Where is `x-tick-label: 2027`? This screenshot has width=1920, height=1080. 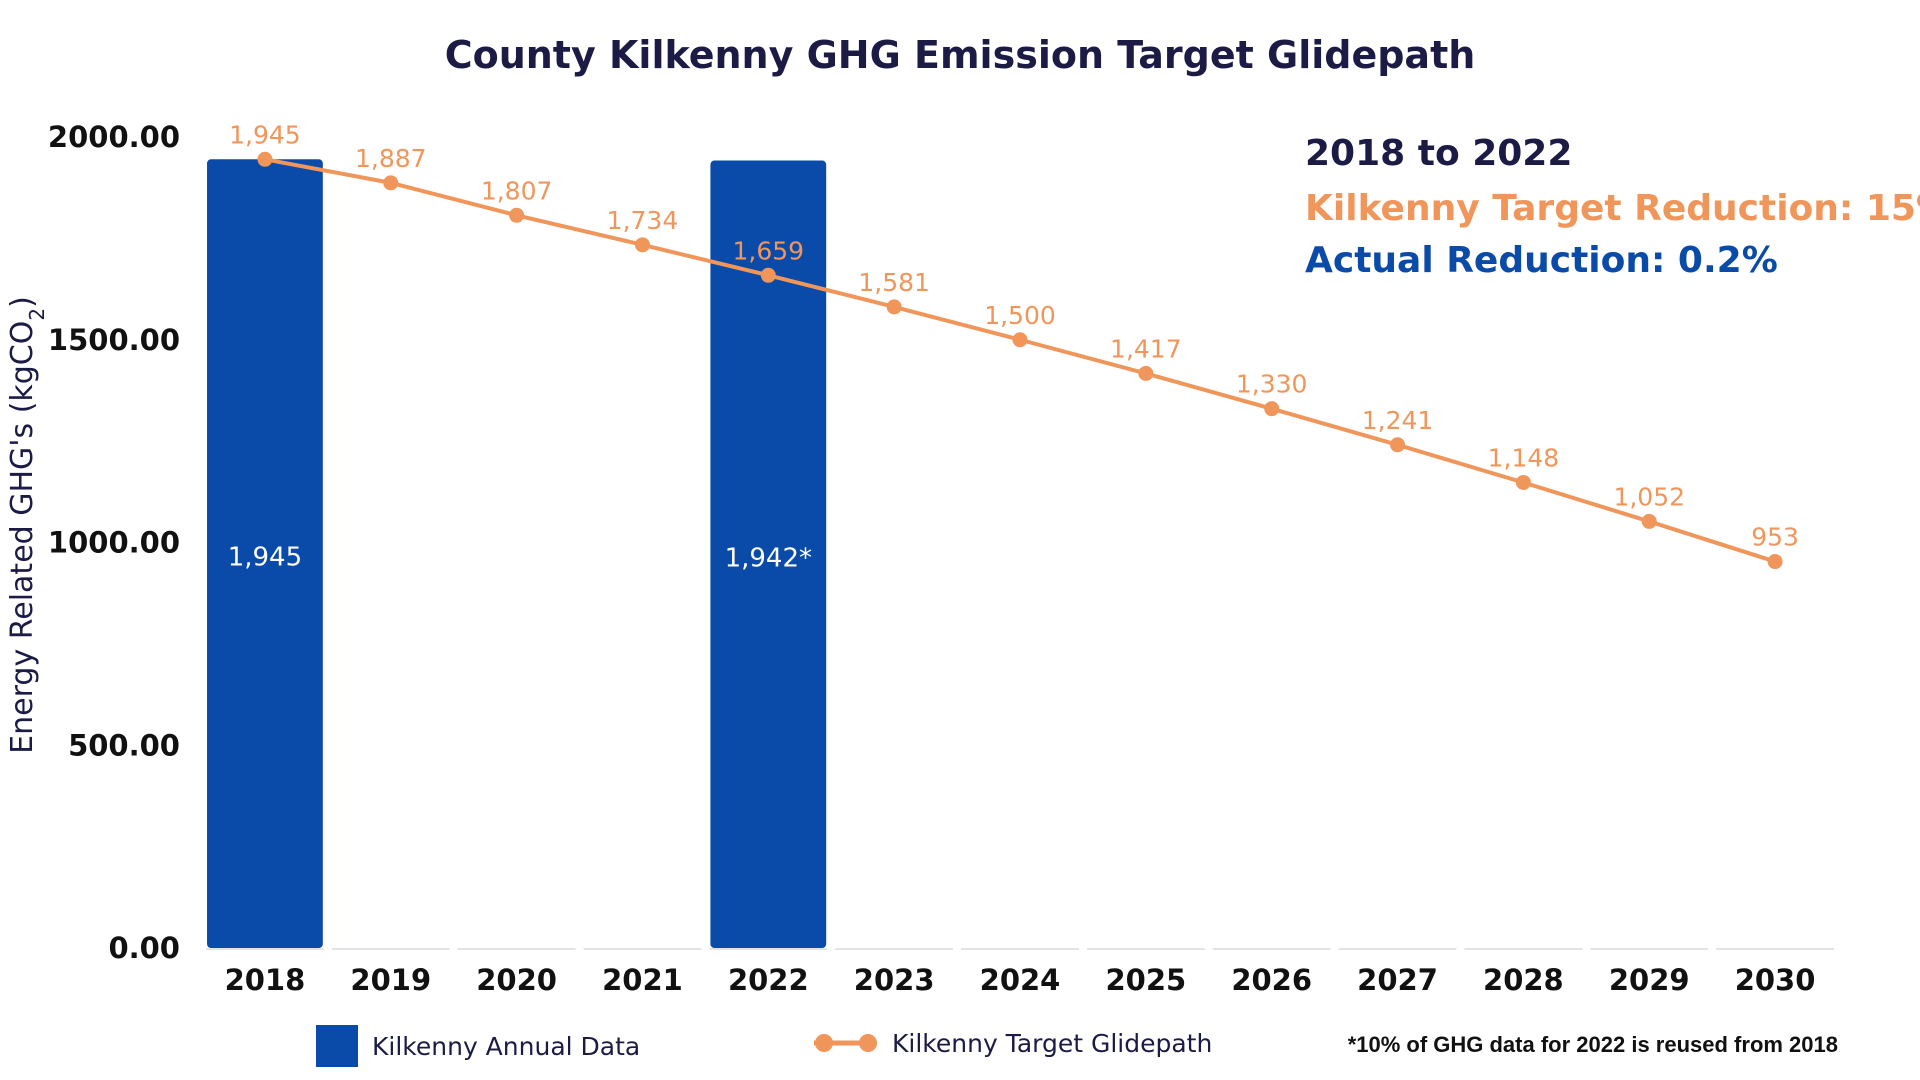
x-tick-label: 2027 is located at coordinates (1397, 980).